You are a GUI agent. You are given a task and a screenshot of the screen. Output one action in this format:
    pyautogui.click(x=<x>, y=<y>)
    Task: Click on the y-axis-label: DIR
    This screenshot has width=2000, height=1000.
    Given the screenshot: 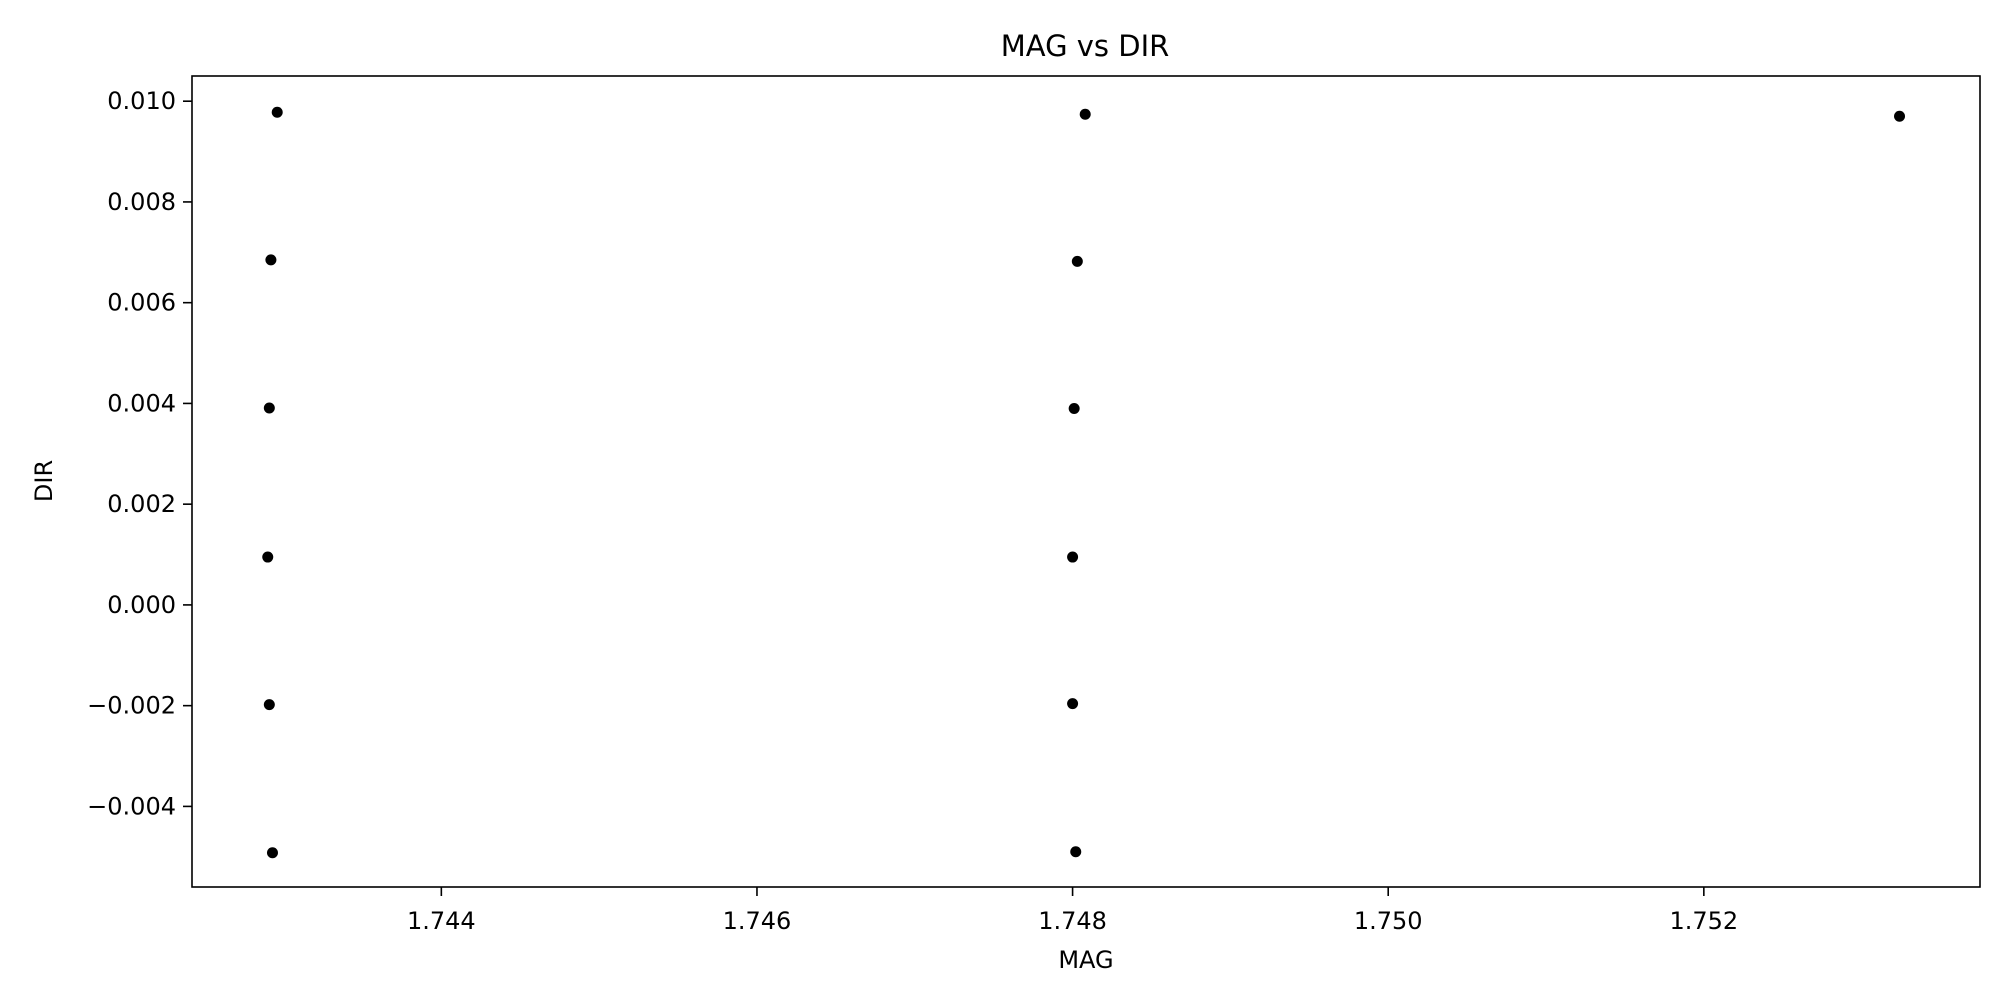 What is the action you would take?
    pyautogui.click(x=44, y=481)
    